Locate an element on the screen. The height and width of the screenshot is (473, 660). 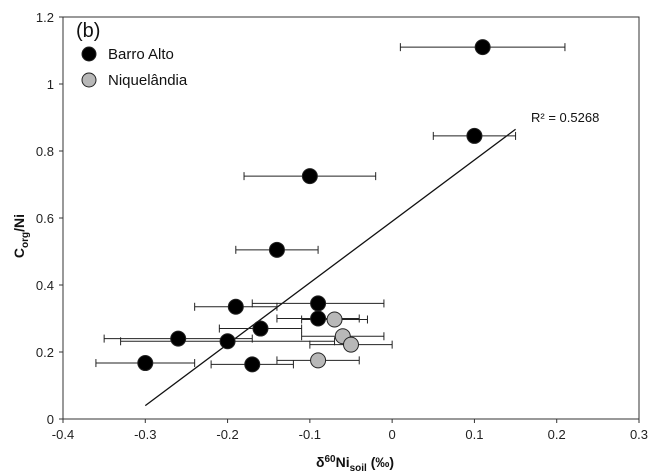
trendline-r2-label: R² = 0.5268 is located at coordinates (565, 117).